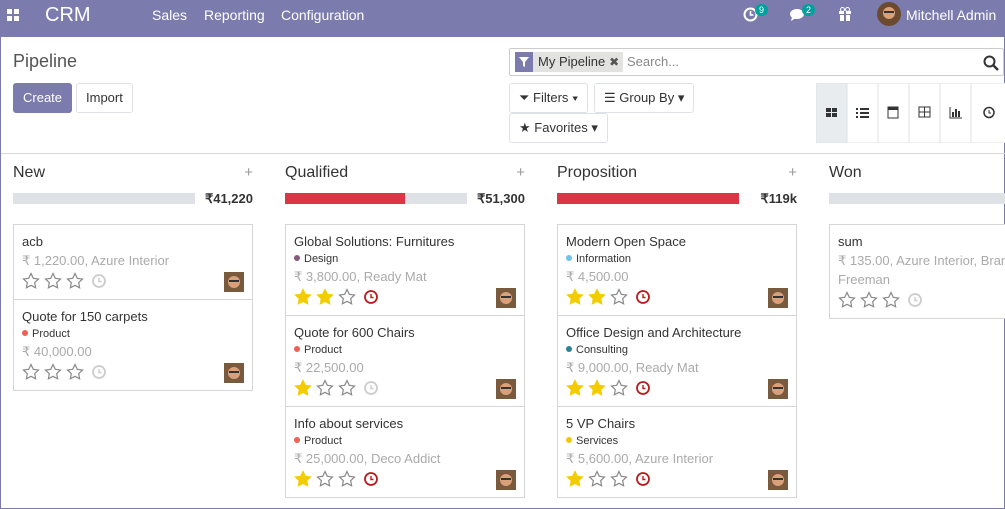 The width and height of the screenshot is (1005, 509). I want to click on message-icon, so click(797, 15).